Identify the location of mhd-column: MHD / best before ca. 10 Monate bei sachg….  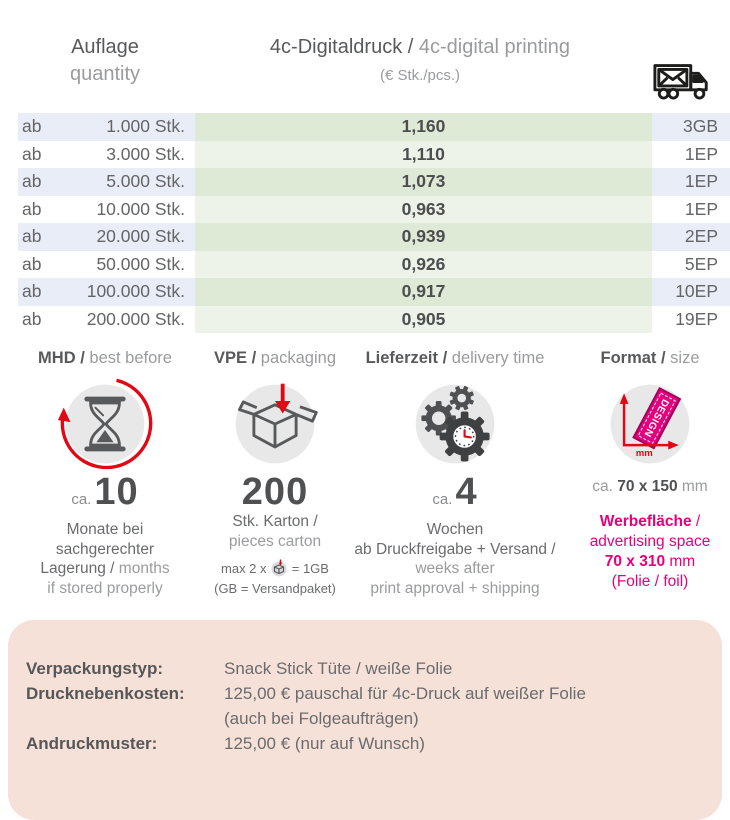
(105, 473).